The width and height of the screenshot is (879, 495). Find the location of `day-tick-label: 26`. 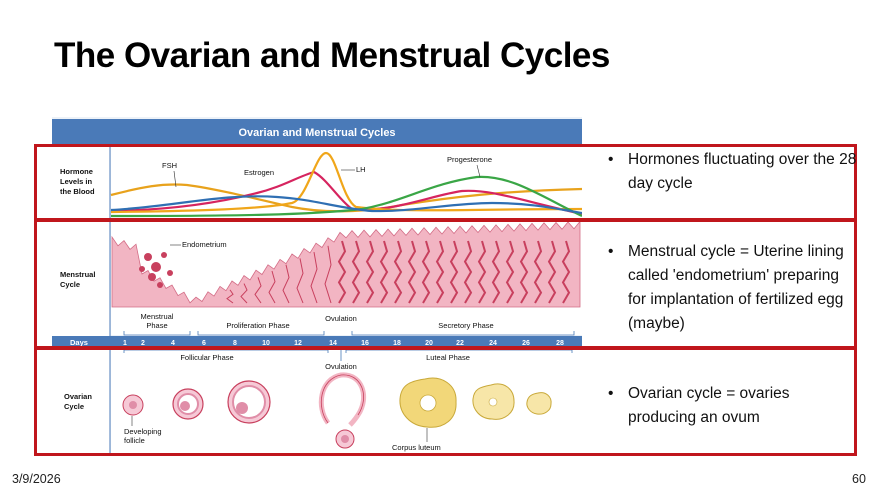

day-tick-label: 26 is located at coordinates (526, 343).